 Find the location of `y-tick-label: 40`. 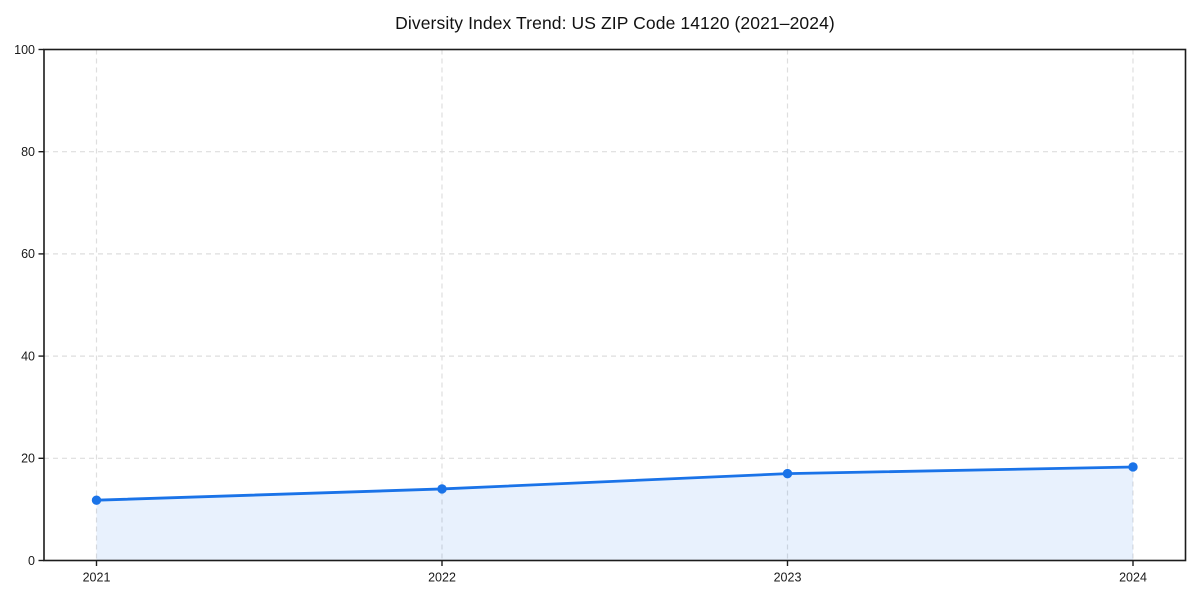

y-tick-label: 40 is located at coordinates (28, 356).